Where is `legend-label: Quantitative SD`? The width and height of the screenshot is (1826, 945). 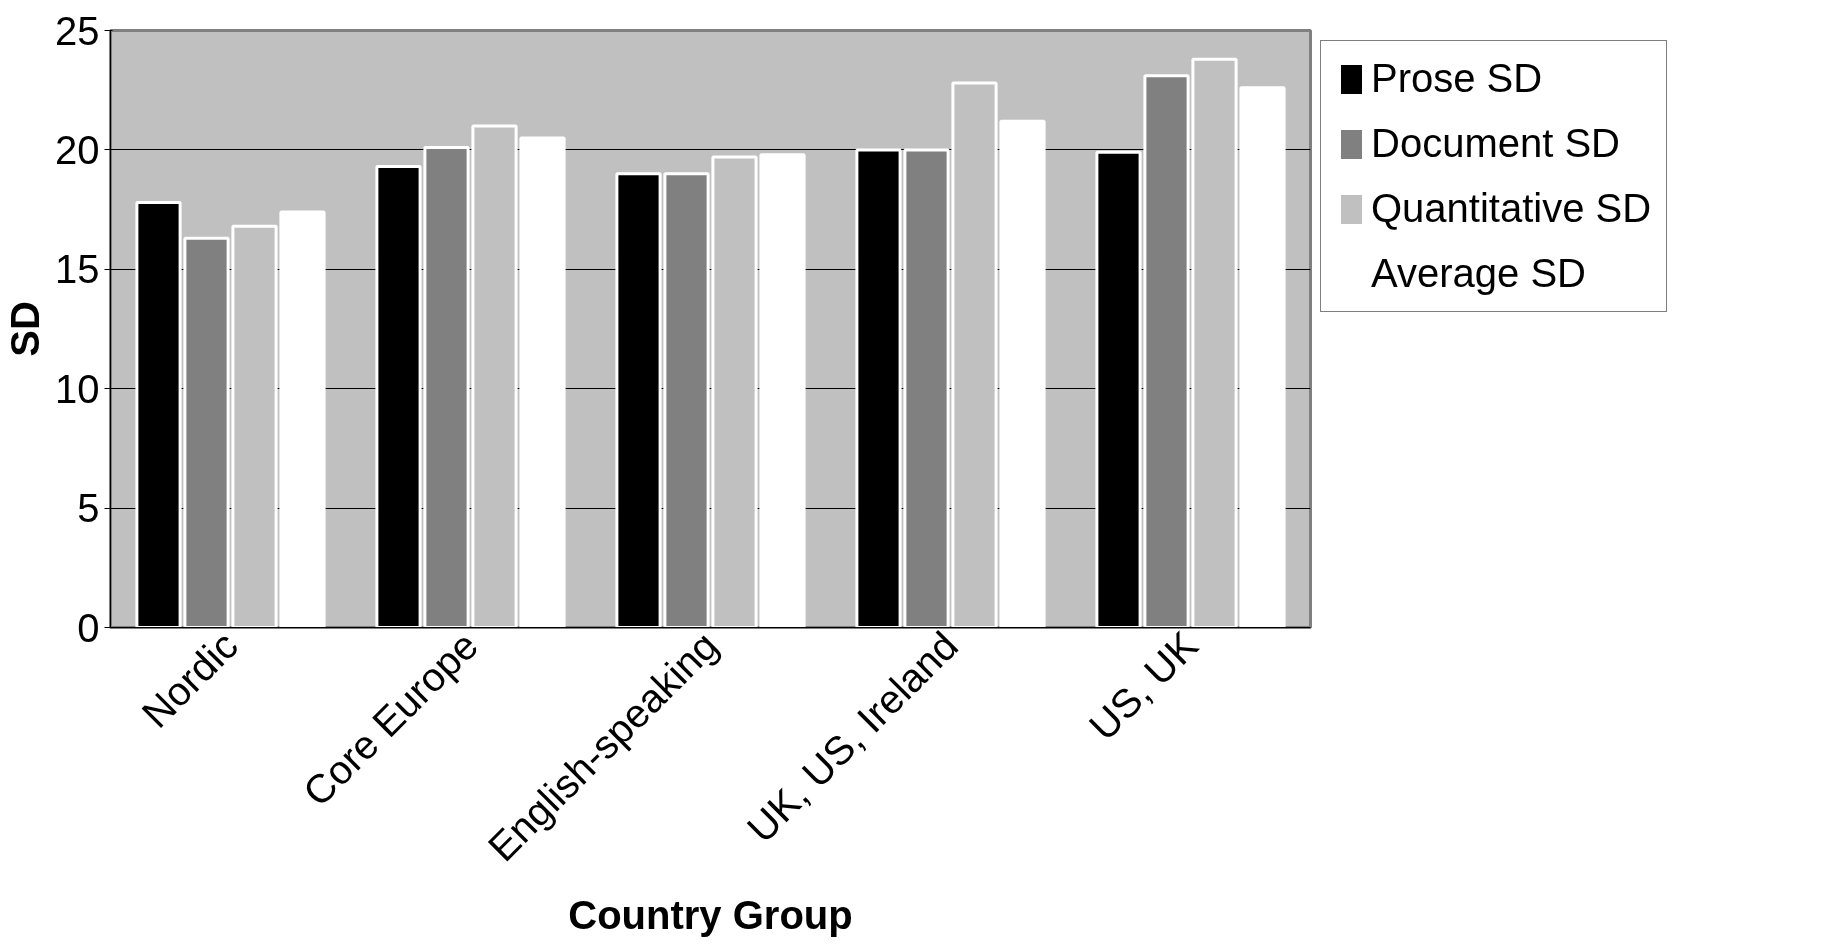 legend-label: Quantitative SD is located at coordinates (1511, 208).